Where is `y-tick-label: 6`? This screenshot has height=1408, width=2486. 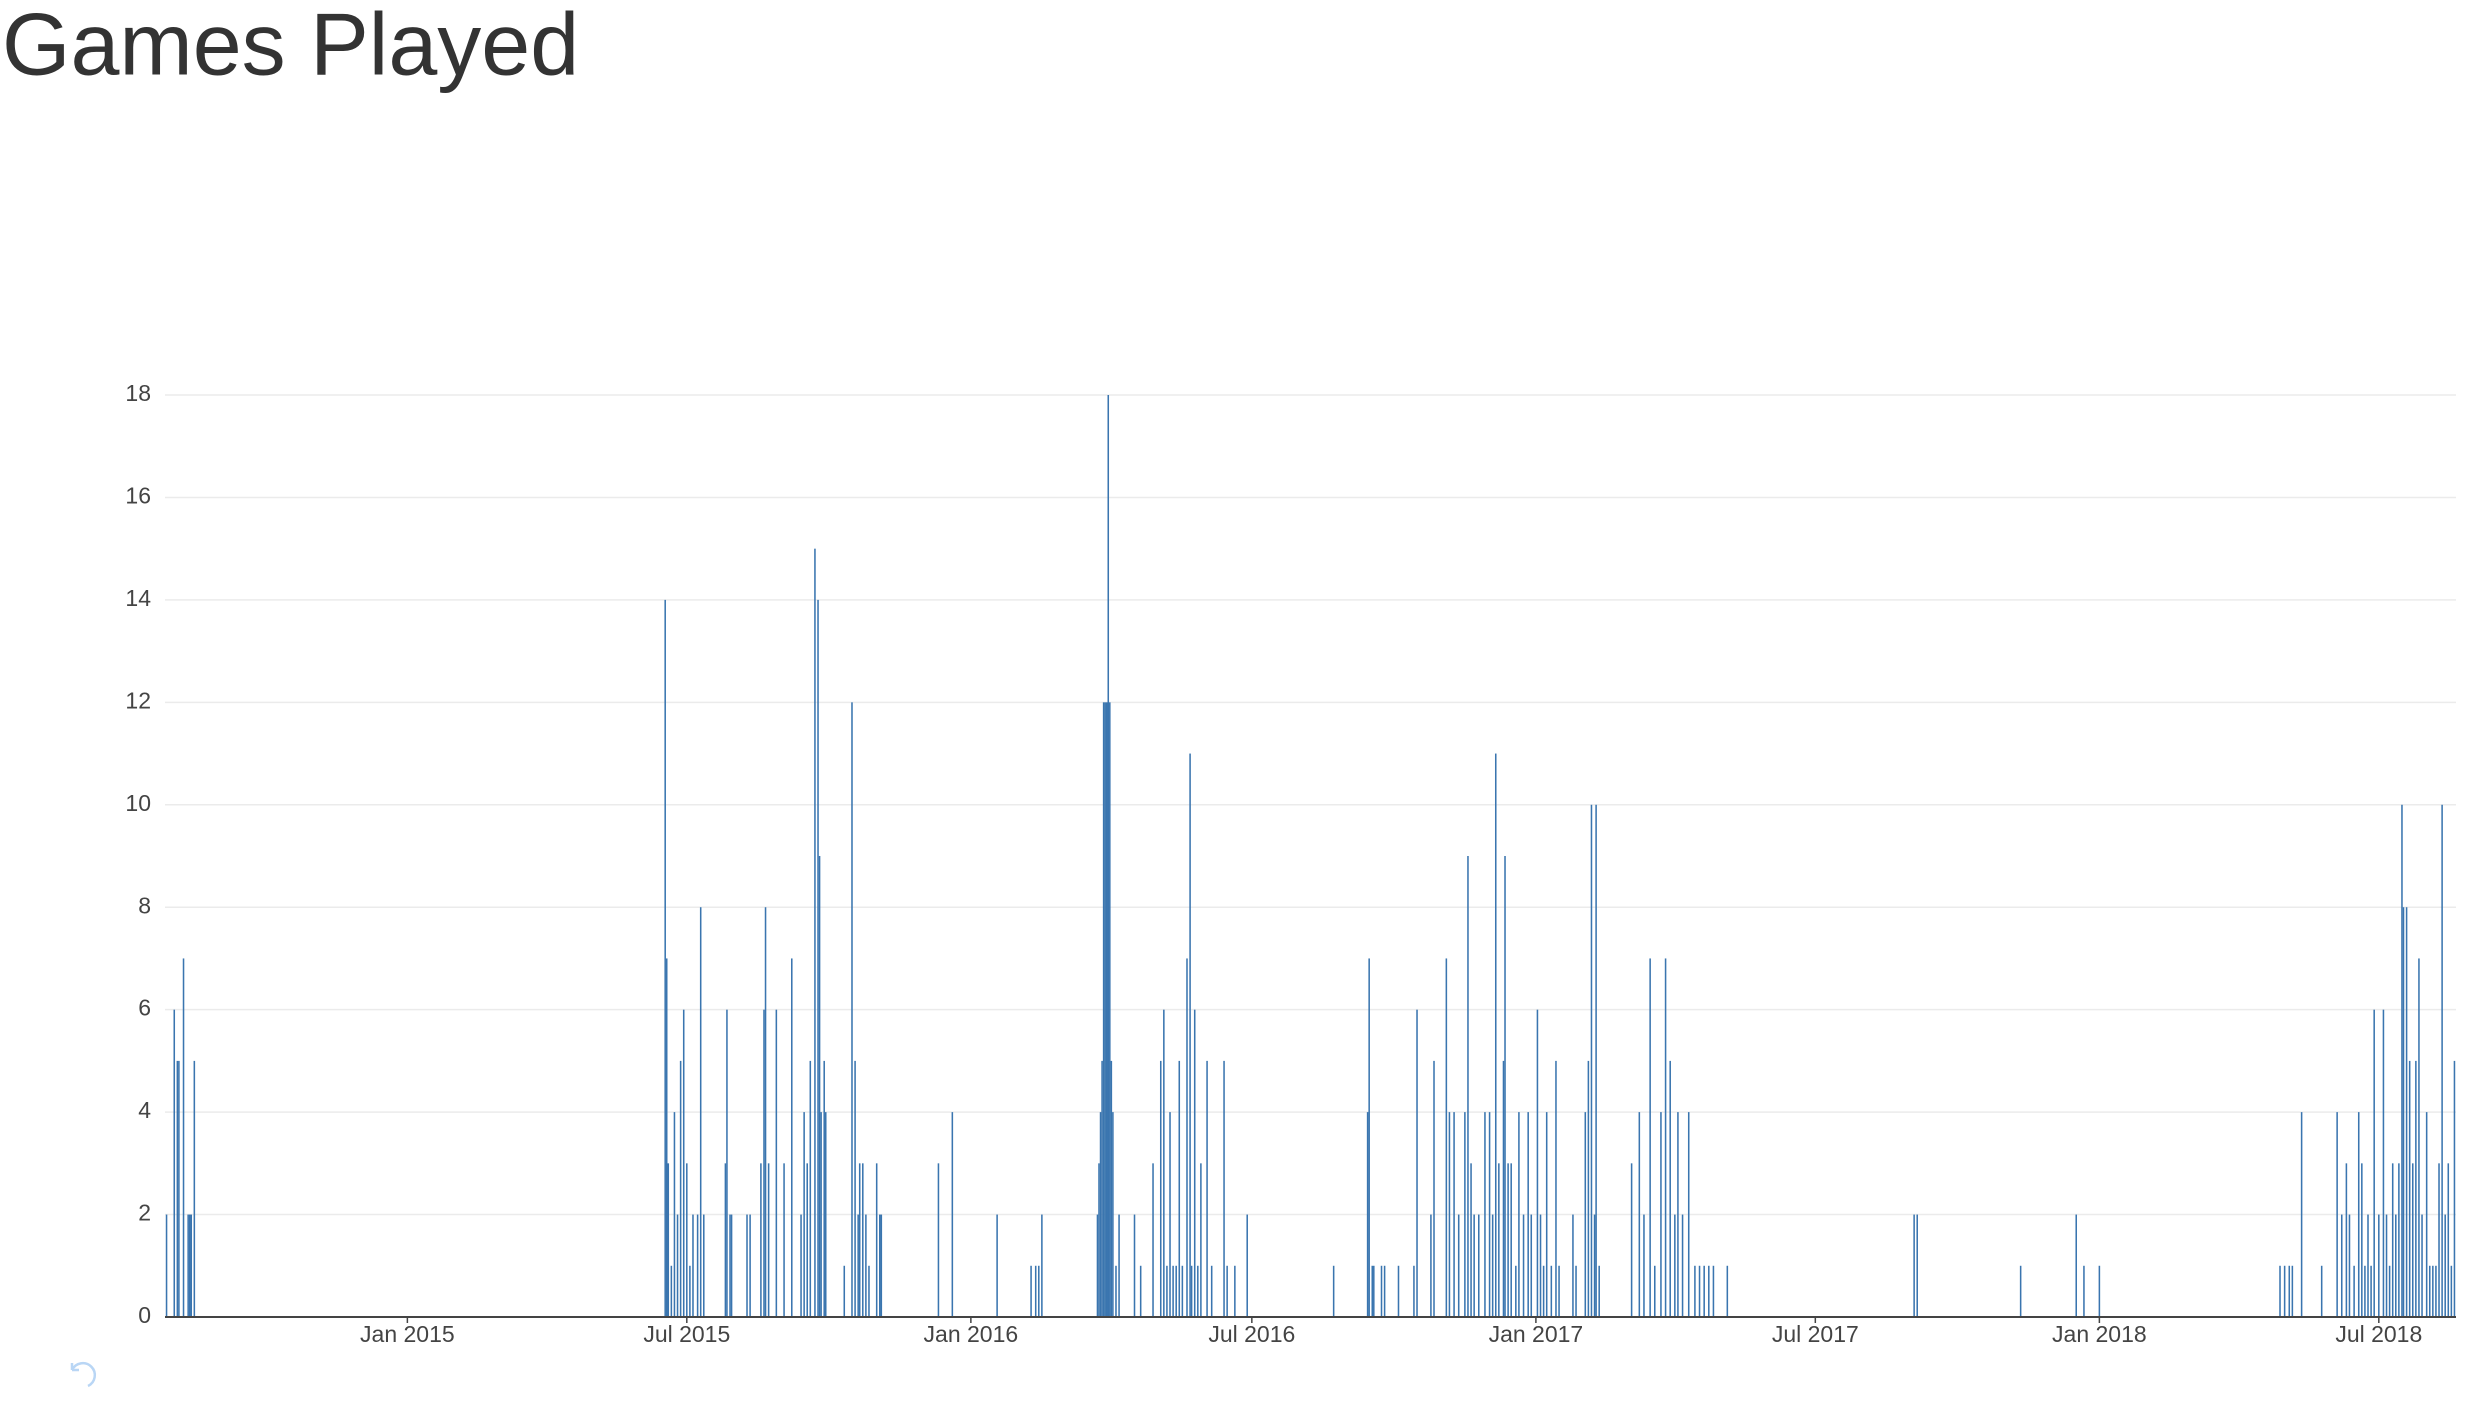
y-tick-label: 6 is located at coordinates (144, 1008).